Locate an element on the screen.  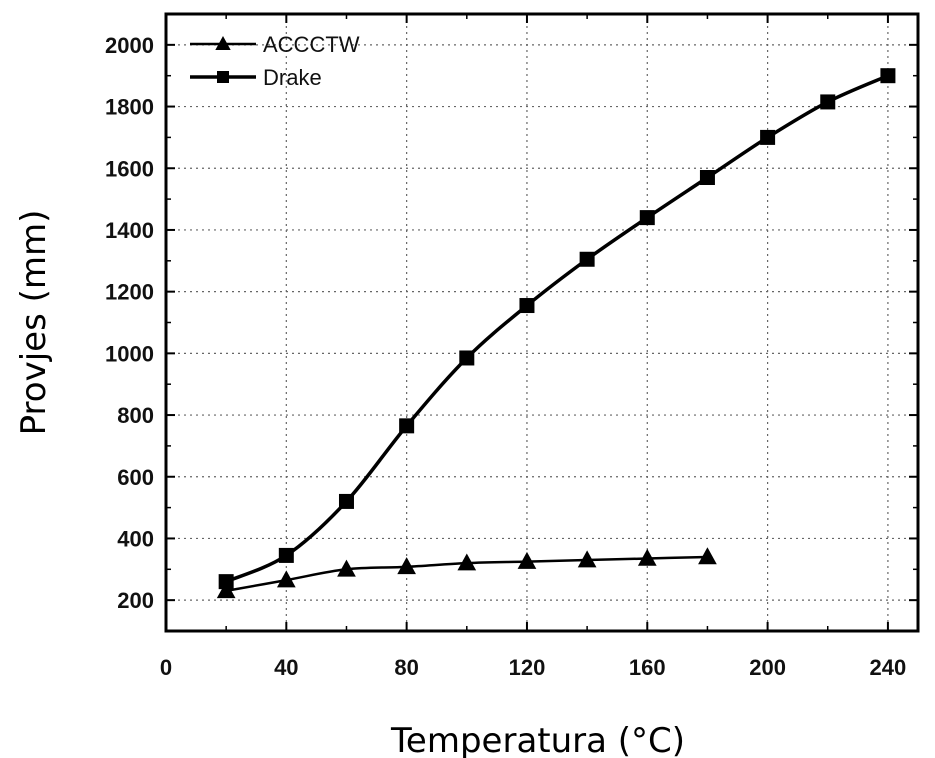
legend-label-accctw: ACCCTW is located at coordinates (311, 44).